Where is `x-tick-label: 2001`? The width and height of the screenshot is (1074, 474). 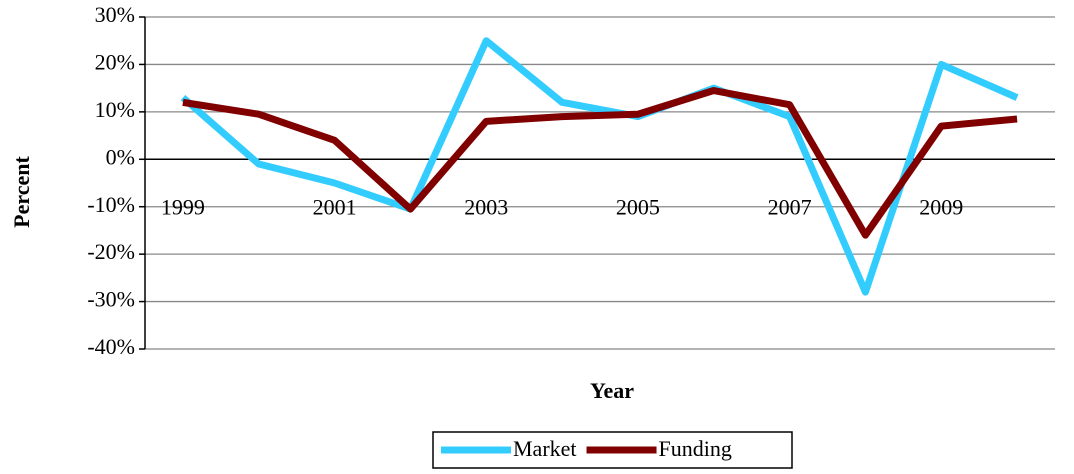
x-tick-label: 2001 is located at coordinates (335, 206).